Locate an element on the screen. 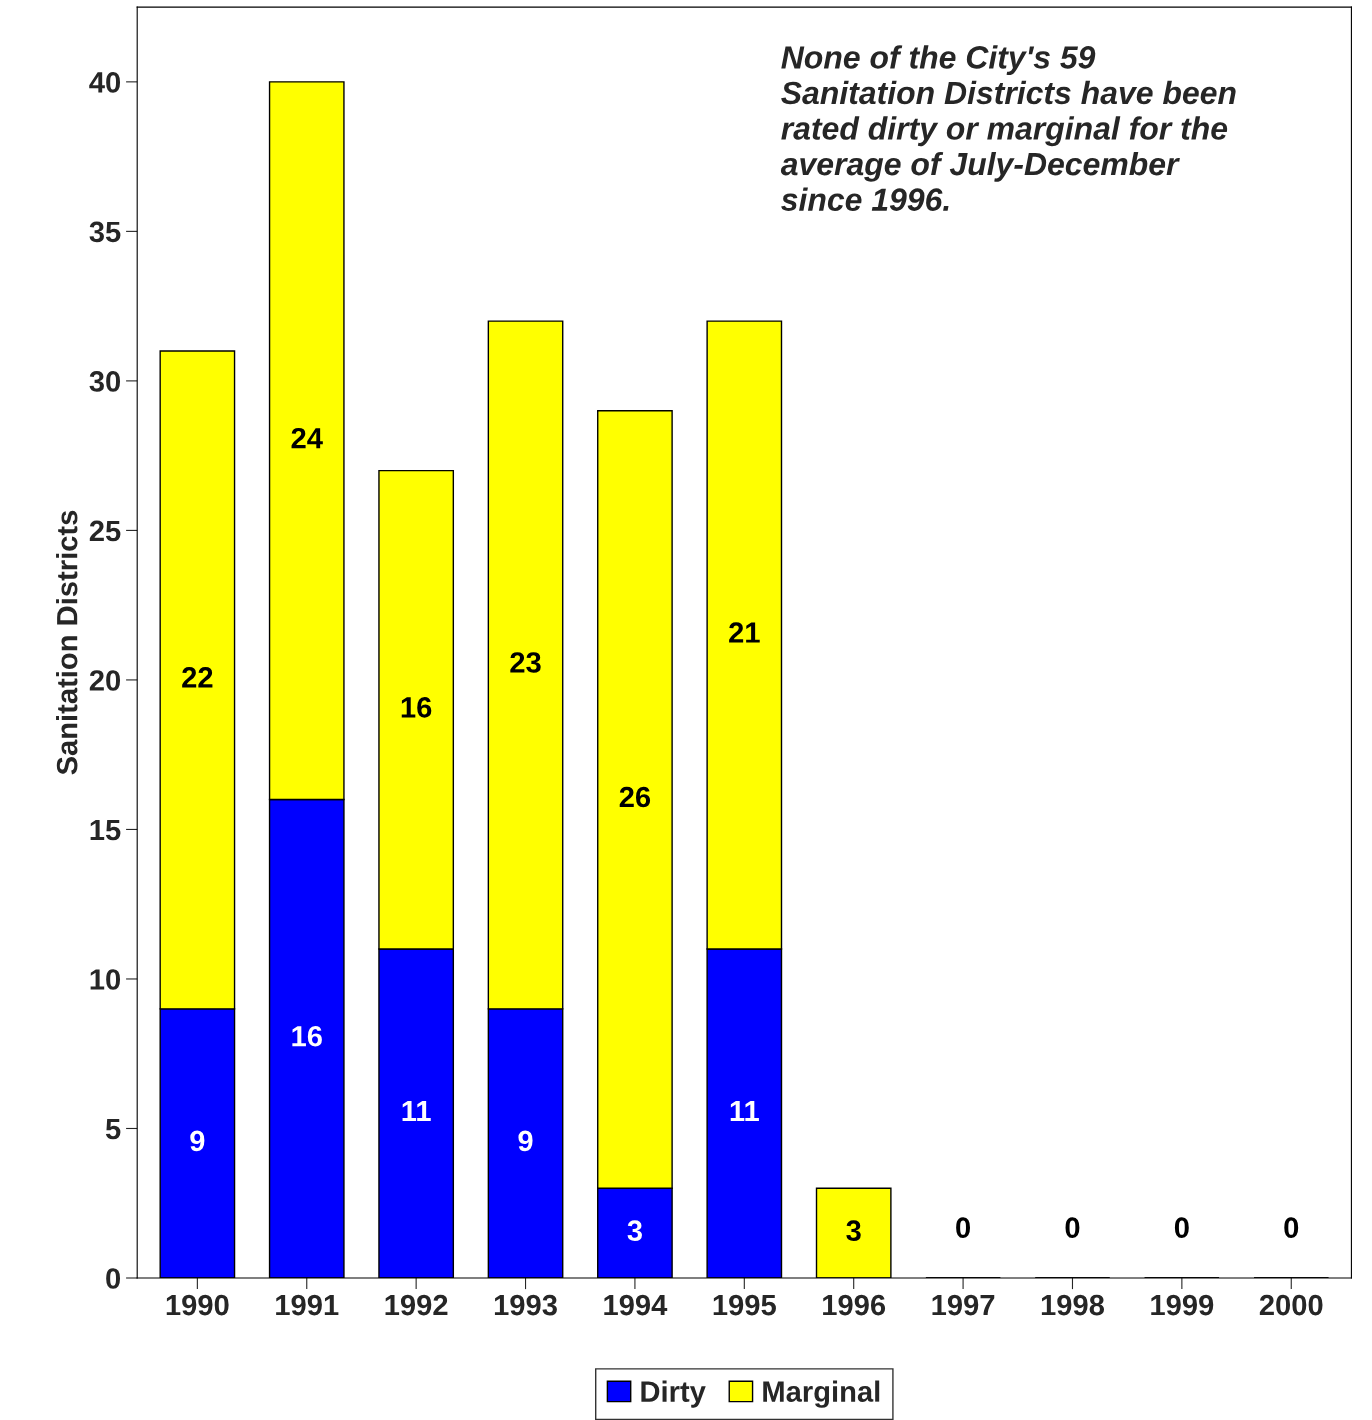 This screenshot has width=1372, height=1420. y-tick-label: 20 is located at coordinates (105, 680).